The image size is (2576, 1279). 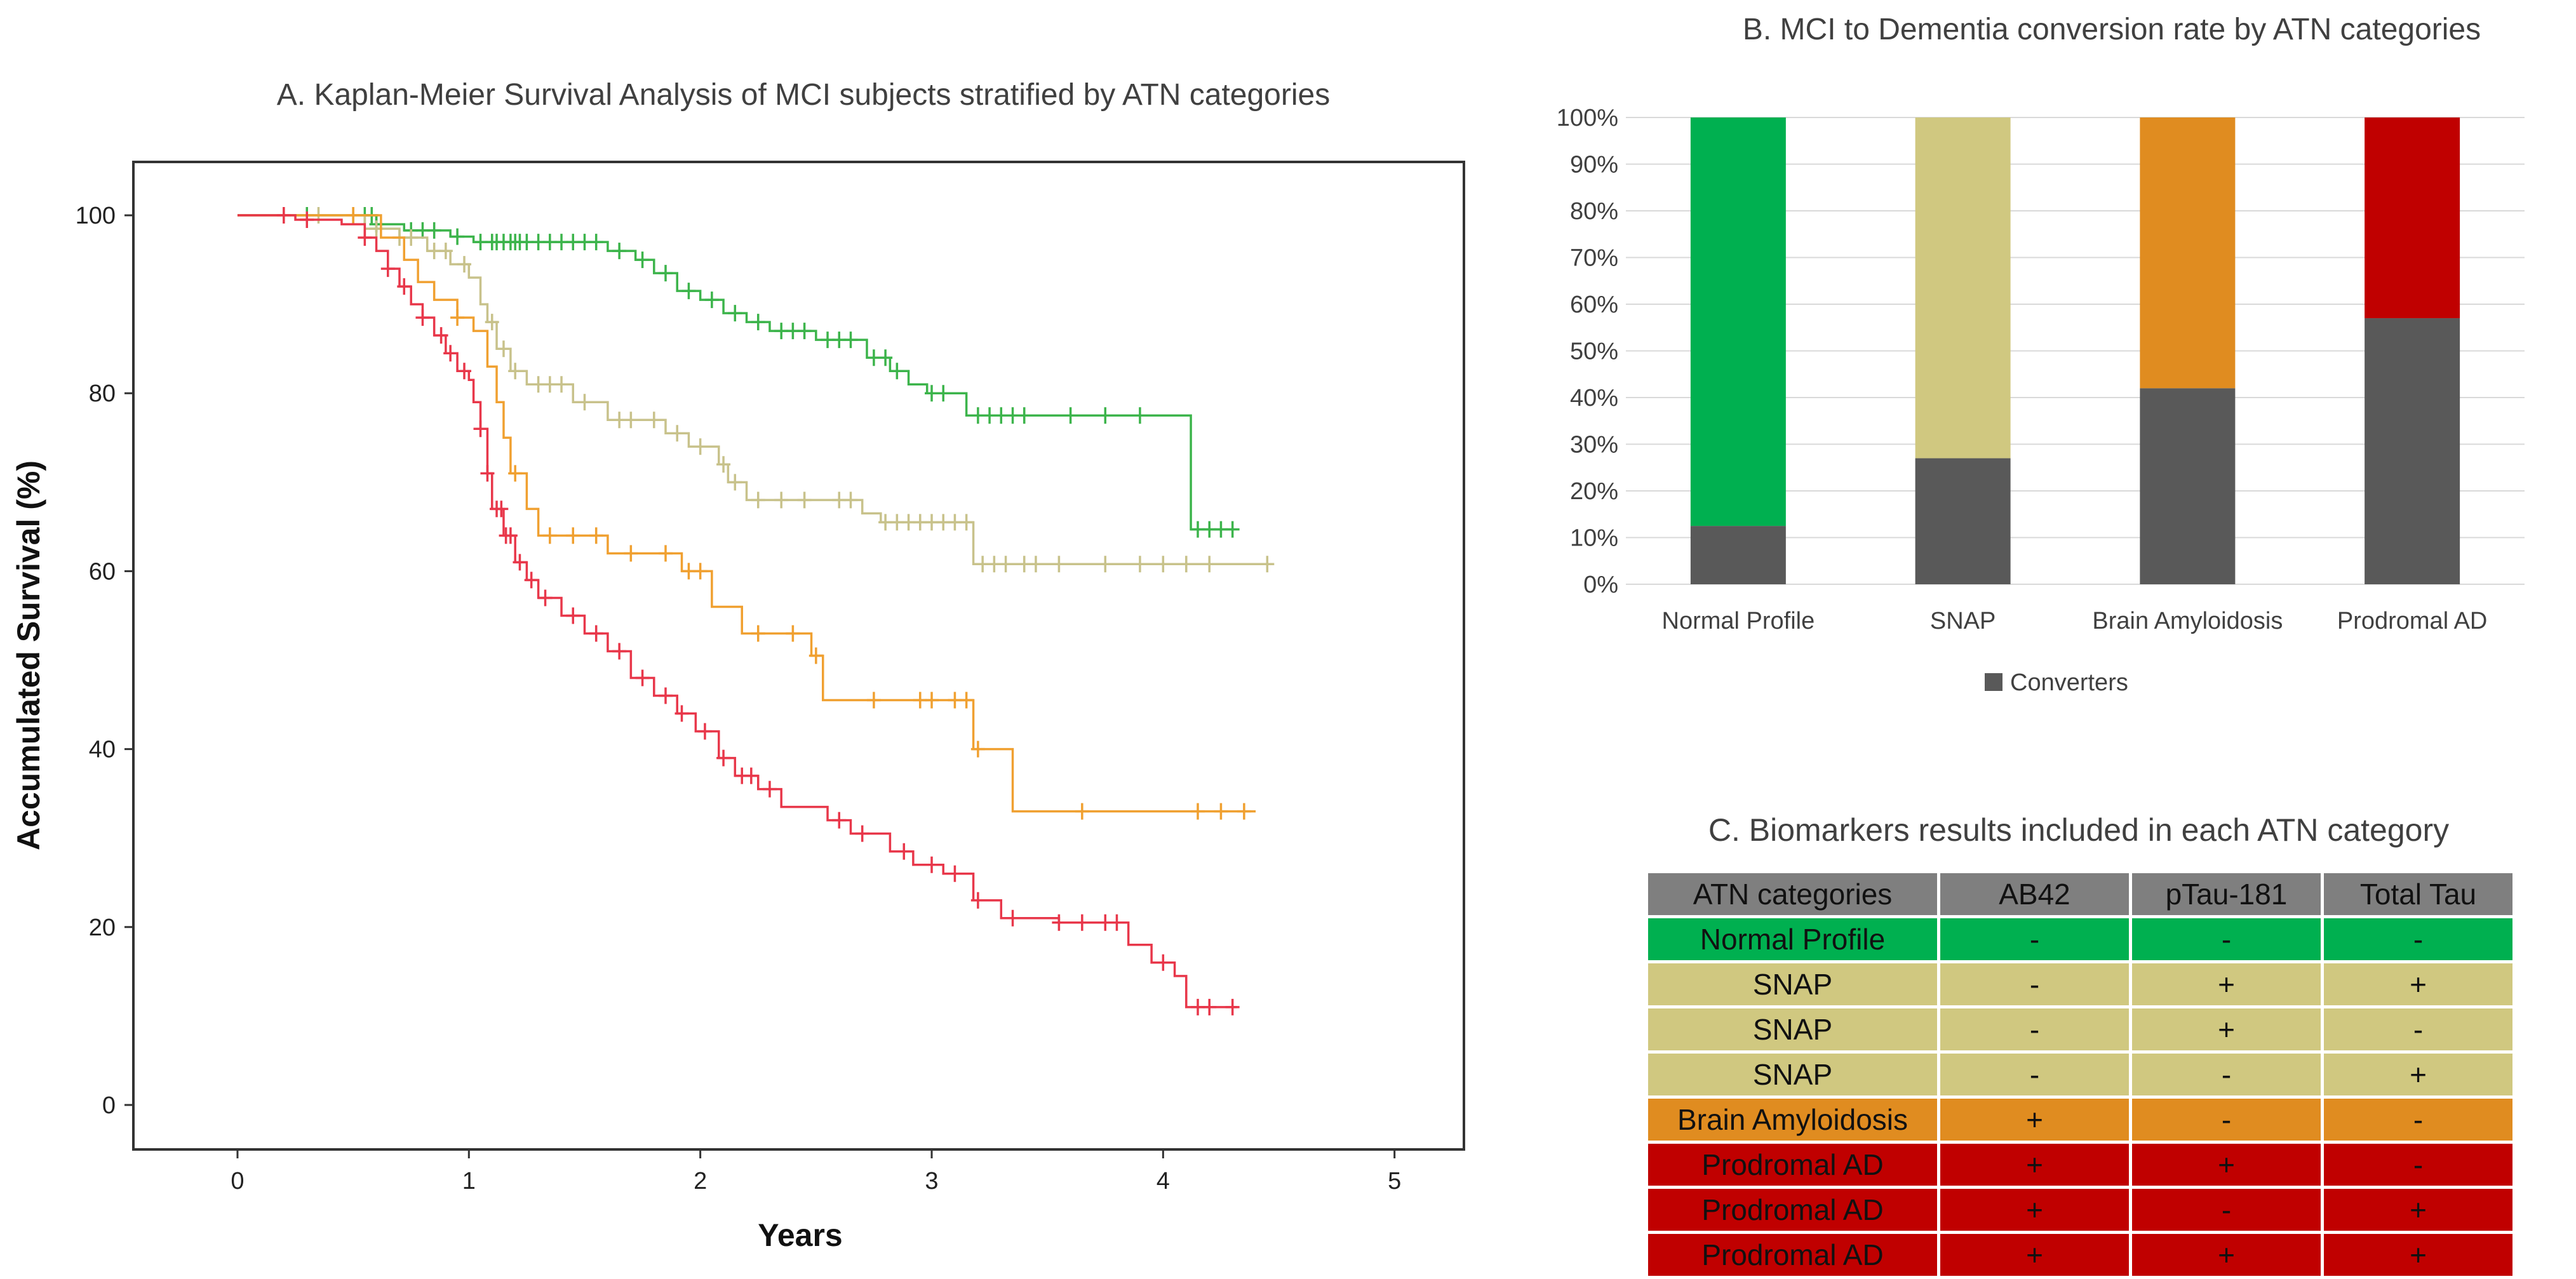 I want to click on bar-category-label: SNAP, so click(x=1963, y=621).